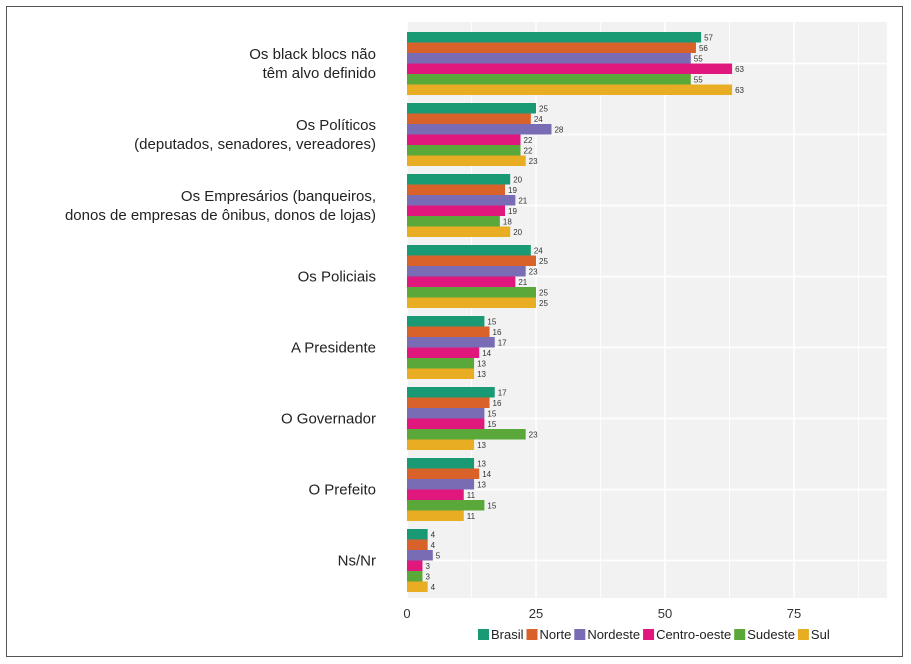 The height and width of the screenshot is (664, 911). Describe the element at coordinates (507, 634) in the screenshot. I see `legend-entry: Brasil` at that location.